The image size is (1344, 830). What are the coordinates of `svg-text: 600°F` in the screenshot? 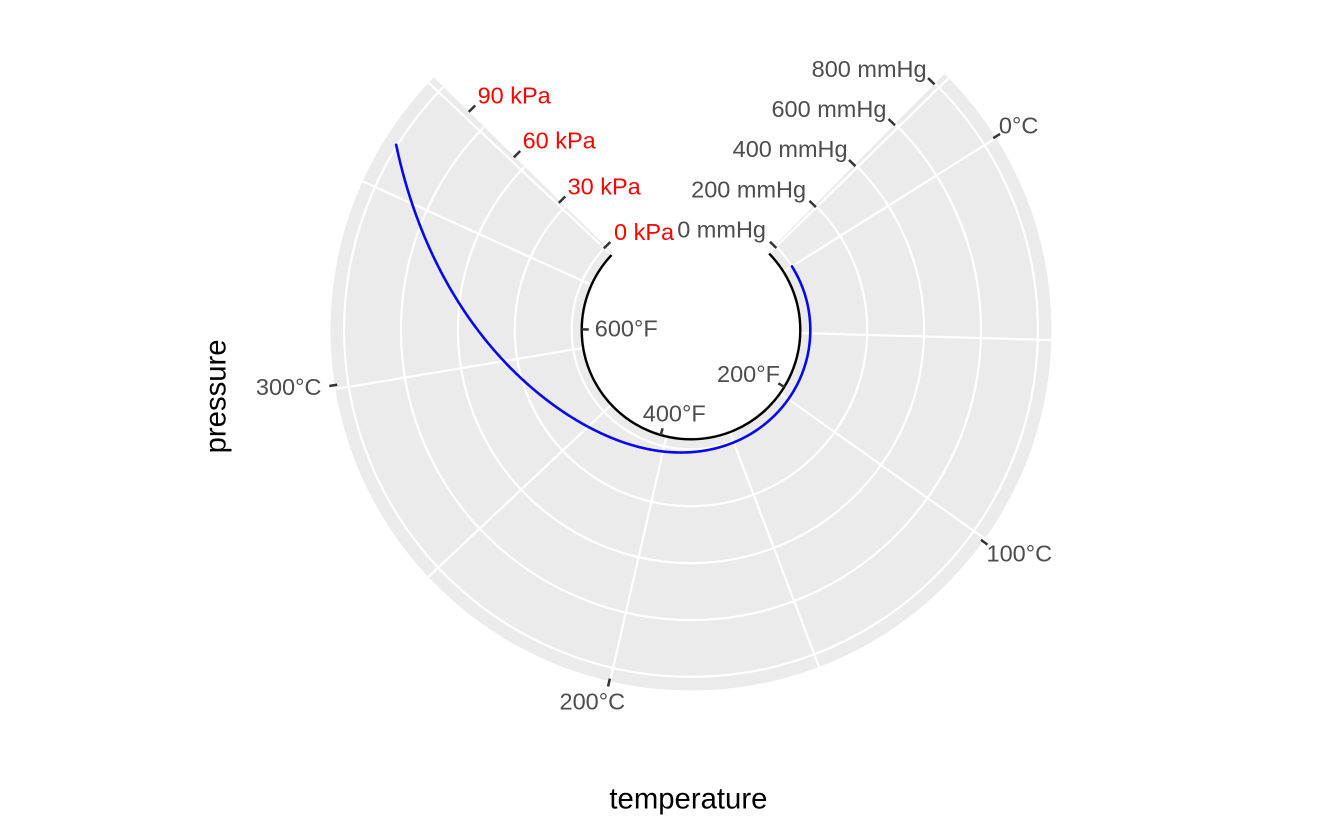 It's located at (626, 329).